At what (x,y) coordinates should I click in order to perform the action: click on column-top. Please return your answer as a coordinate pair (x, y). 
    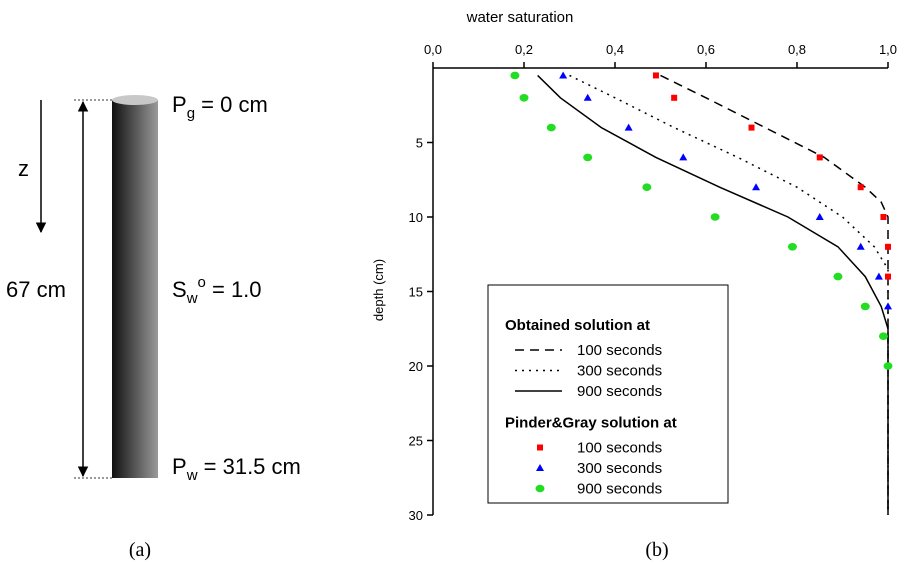
    Looking at the image, I should click on (135, 100).